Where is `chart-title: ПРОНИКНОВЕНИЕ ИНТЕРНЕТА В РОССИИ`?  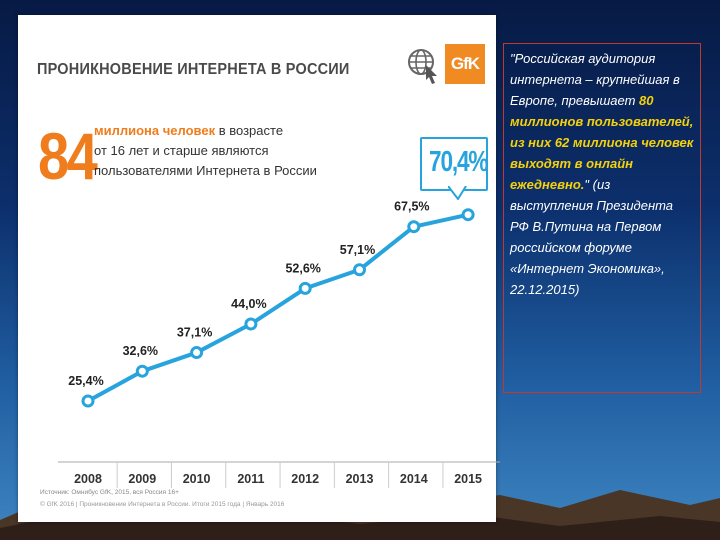
chart-title: ПРОНИКНОВЕНИЕ ИНТЕРНЕТА В РОССИИ is located at coordinates (193, 70).